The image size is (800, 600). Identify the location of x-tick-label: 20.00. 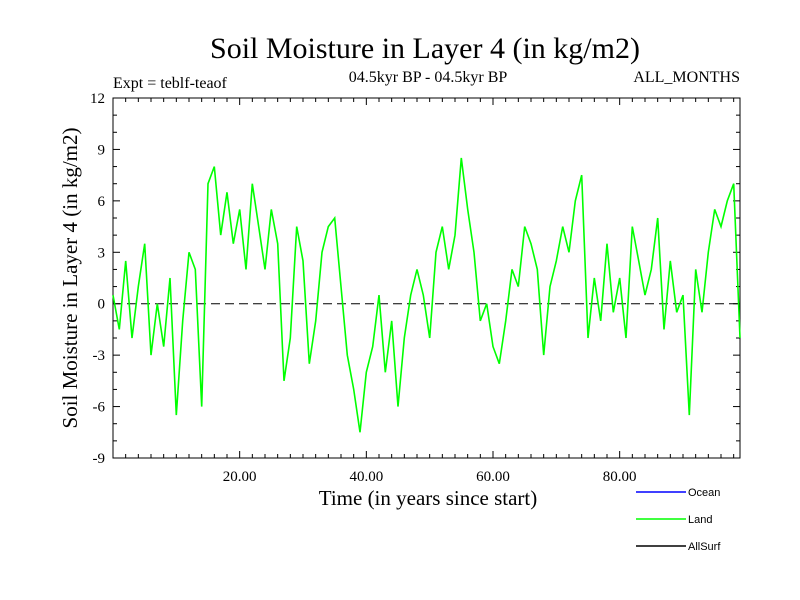
(240, 477).